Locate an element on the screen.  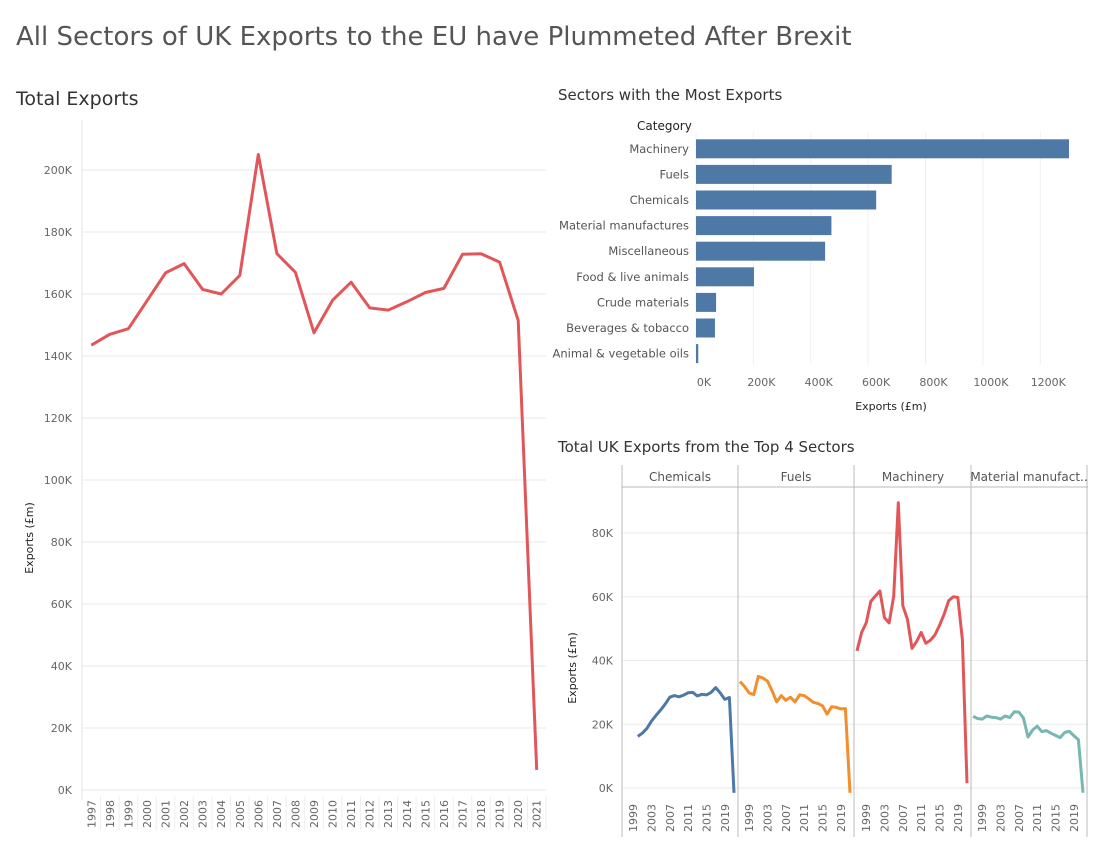
x-tick-label: 2013 is located at coordinates (388, 814).